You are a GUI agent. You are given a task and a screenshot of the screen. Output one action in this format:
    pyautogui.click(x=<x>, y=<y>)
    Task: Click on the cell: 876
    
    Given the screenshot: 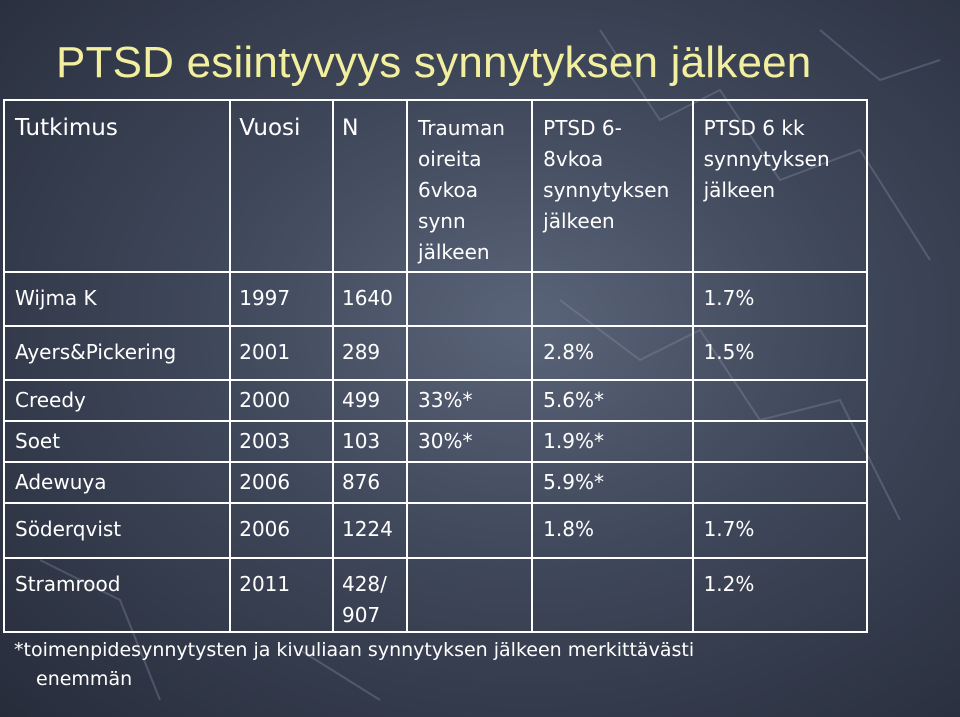 What is the action you would take?
    pyautogui.click(x=370, y=482)
    